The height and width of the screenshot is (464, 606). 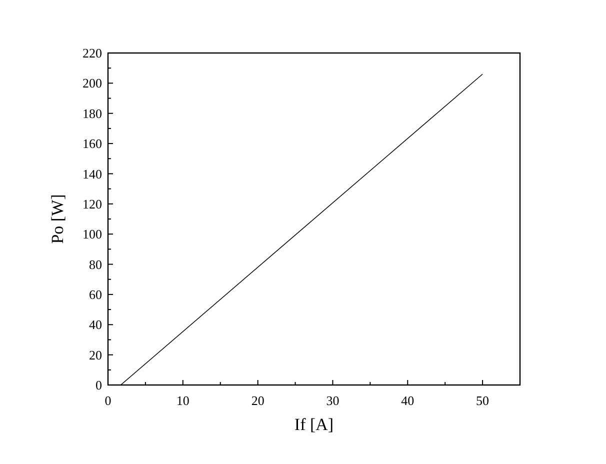 I want to click on y-tick-label: 220, so click(x=92, y=53).